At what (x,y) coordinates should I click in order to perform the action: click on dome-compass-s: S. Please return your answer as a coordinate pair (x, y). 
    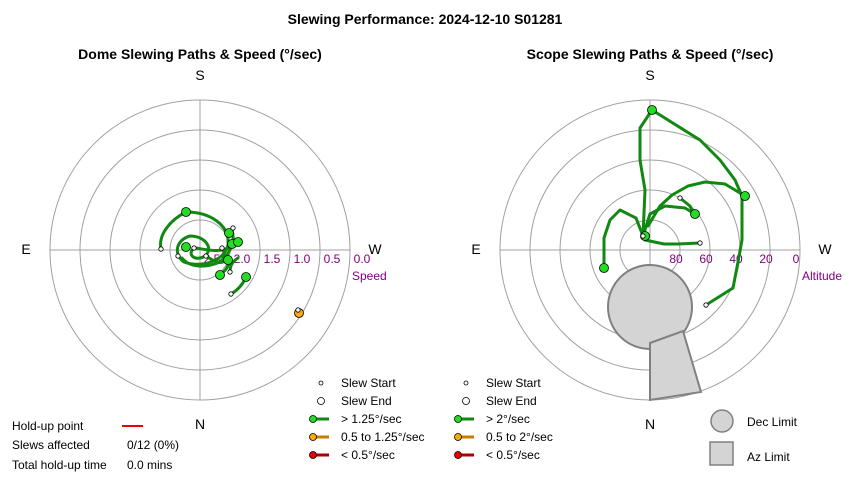
    Looking at the image, I should click on (199, 75).